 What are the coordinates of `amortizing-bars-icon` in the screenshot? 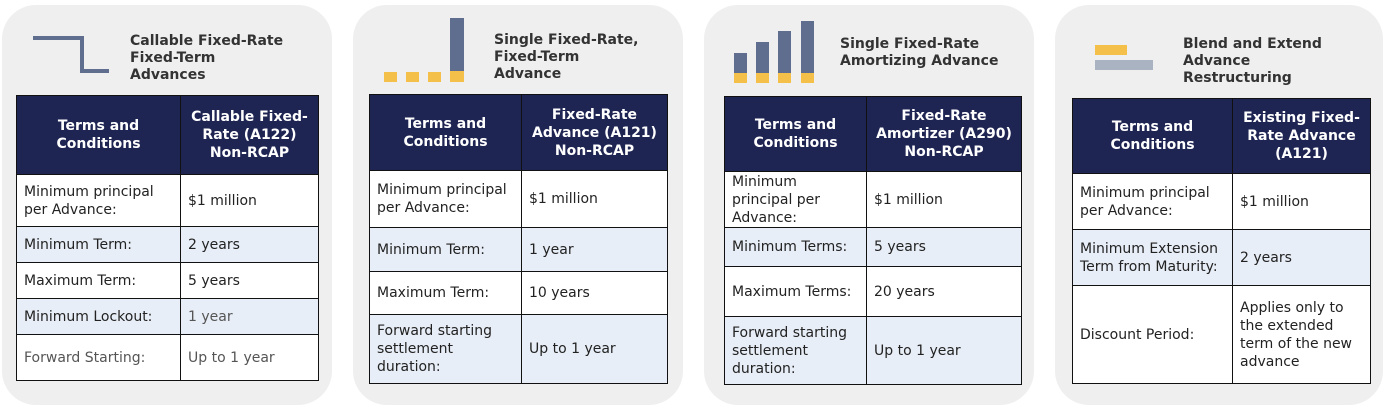 It's located at (778, 54).